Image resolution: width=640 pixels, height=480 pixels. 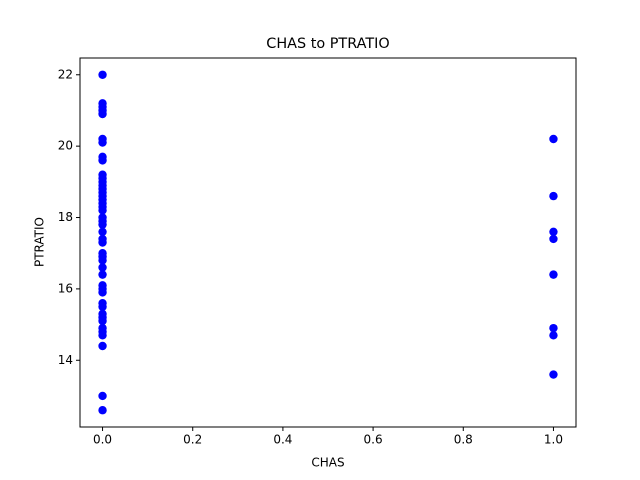 What do you see at coordinates (327, 463) in the screenshot?
I see `x-axis-label: CHAS` at bounding box center [327, 463].